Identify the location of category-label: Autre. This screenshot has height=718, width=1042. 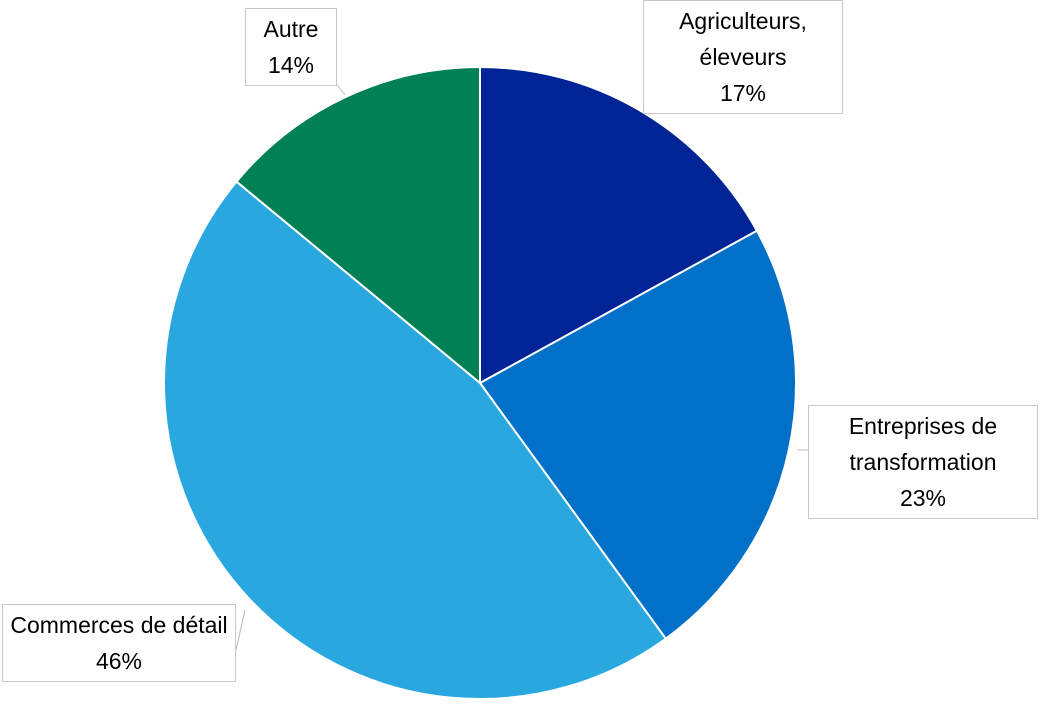
(291, 29).